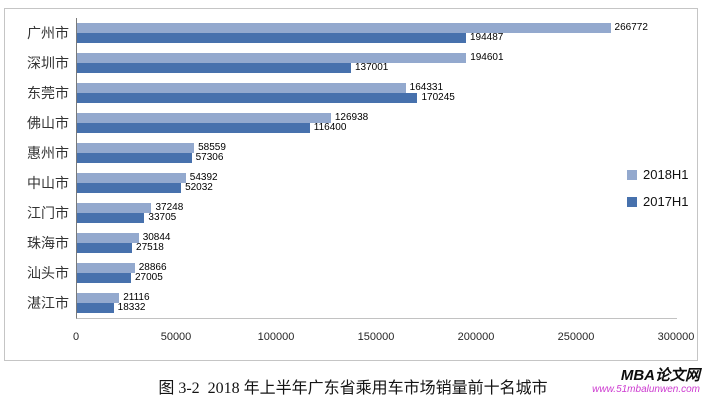  I want to click on value-label: 137001, so click(372, 67).